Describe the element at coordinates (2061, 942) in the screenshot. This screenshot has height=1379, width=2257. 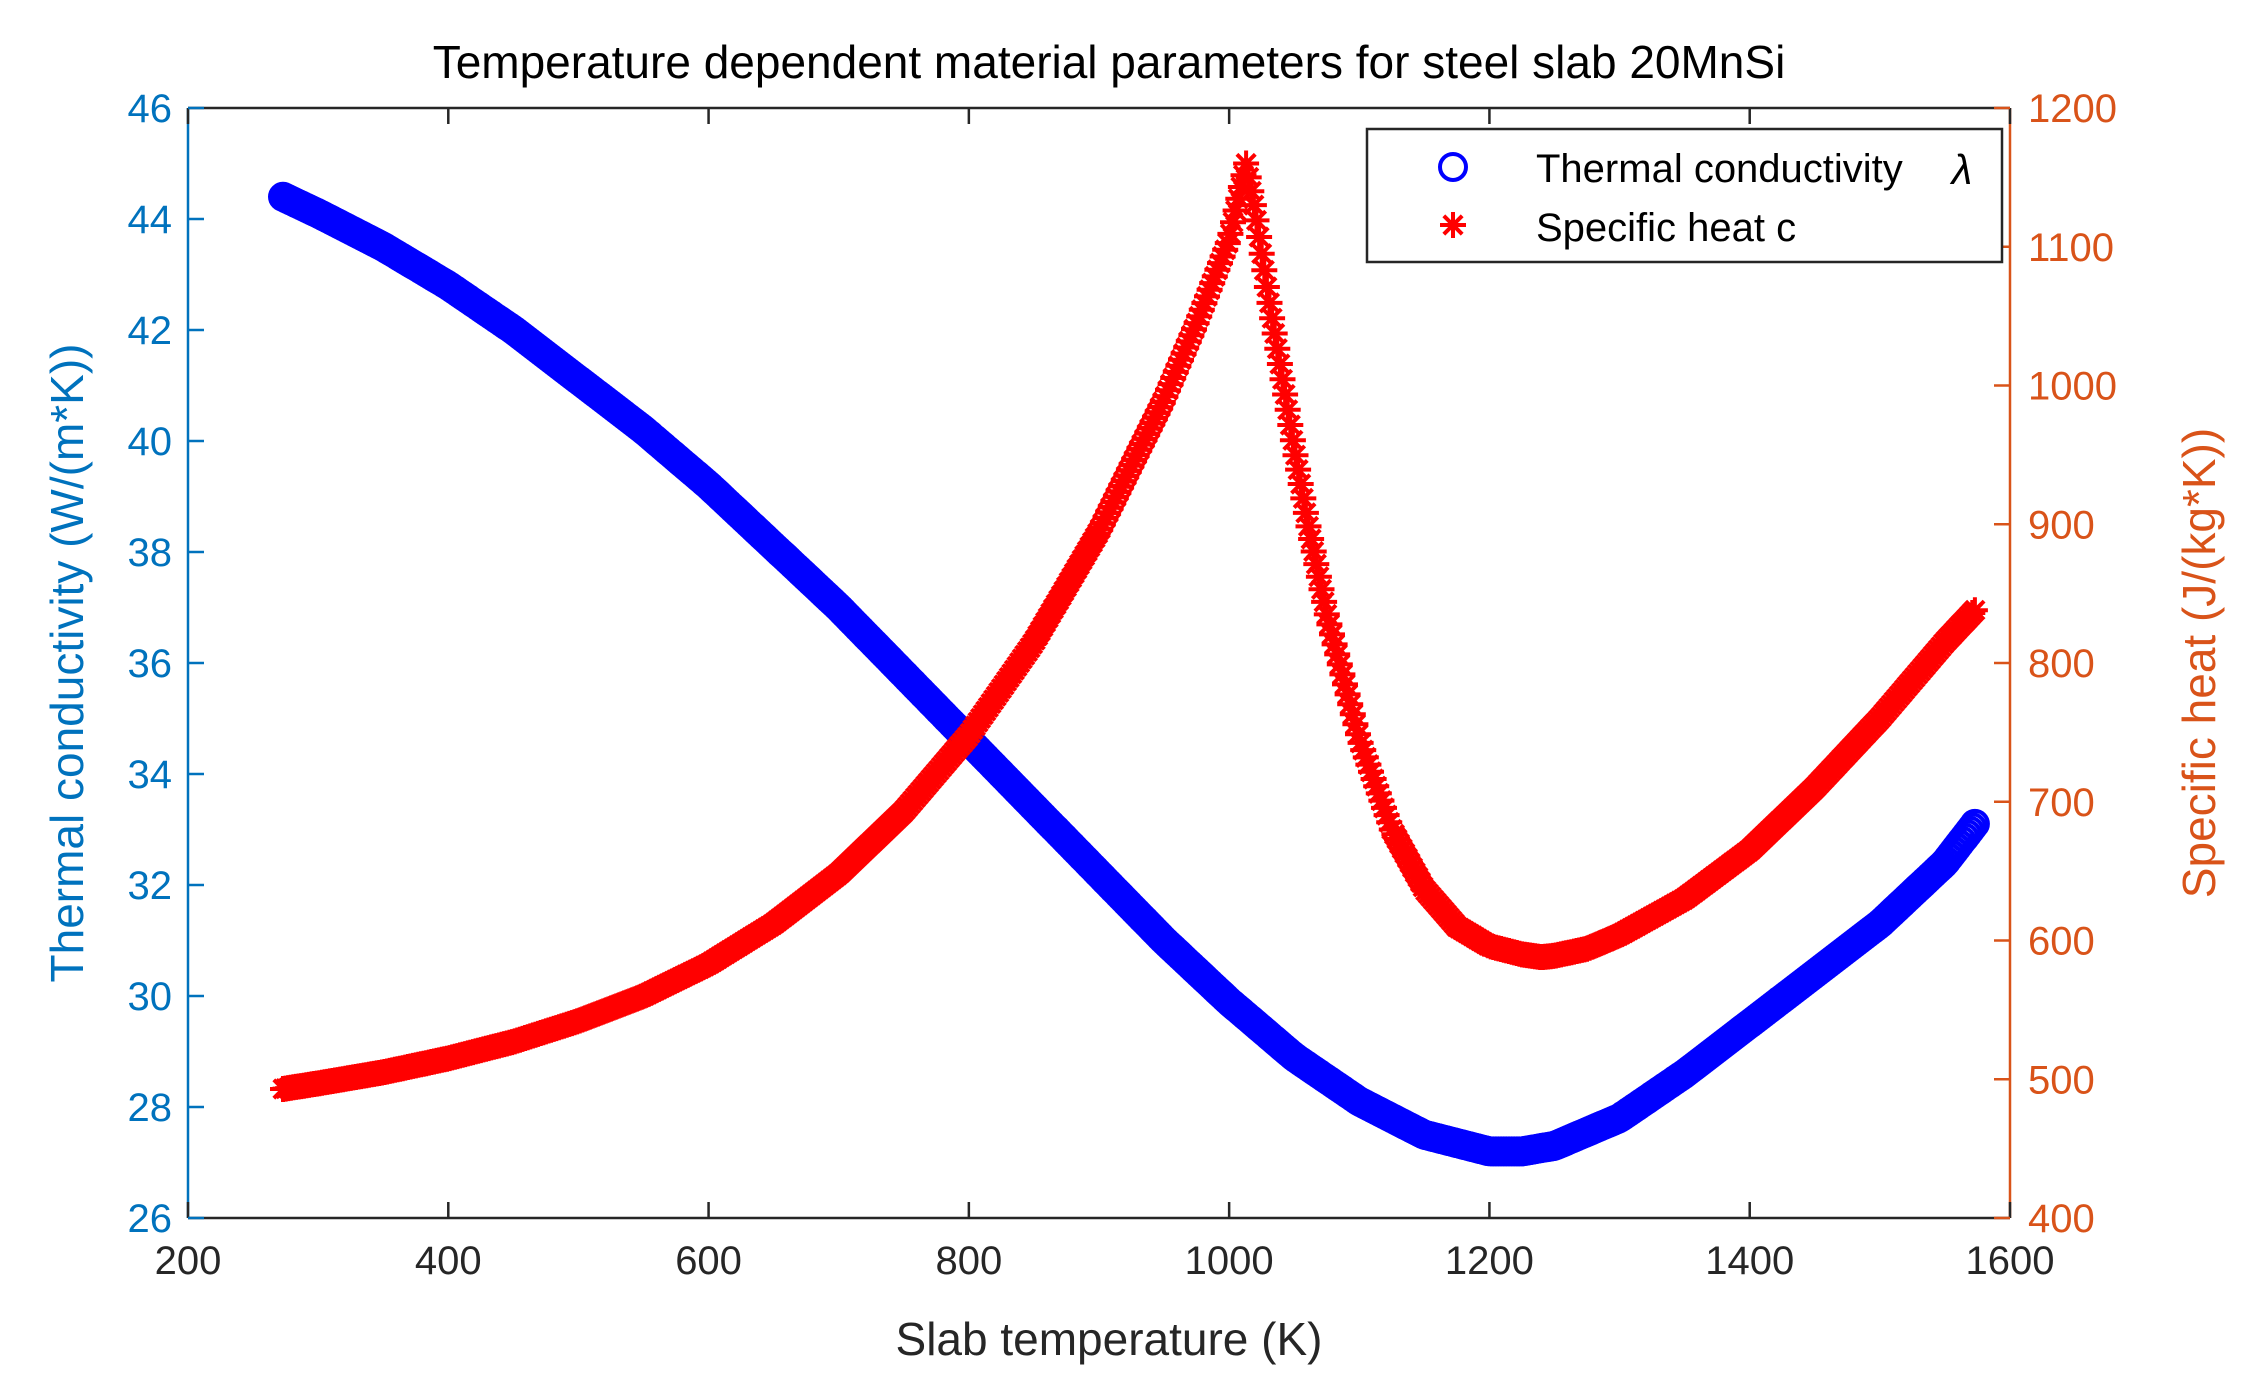
I see `y-right-tick-label: 600` at that location.